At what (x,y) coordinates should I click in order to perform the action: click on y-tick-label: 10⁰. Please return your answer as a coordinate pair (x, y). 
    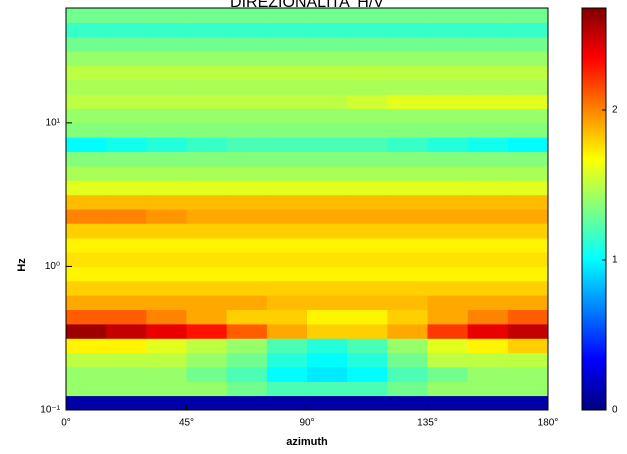
    Looking at the image, I should click on (52, 266).